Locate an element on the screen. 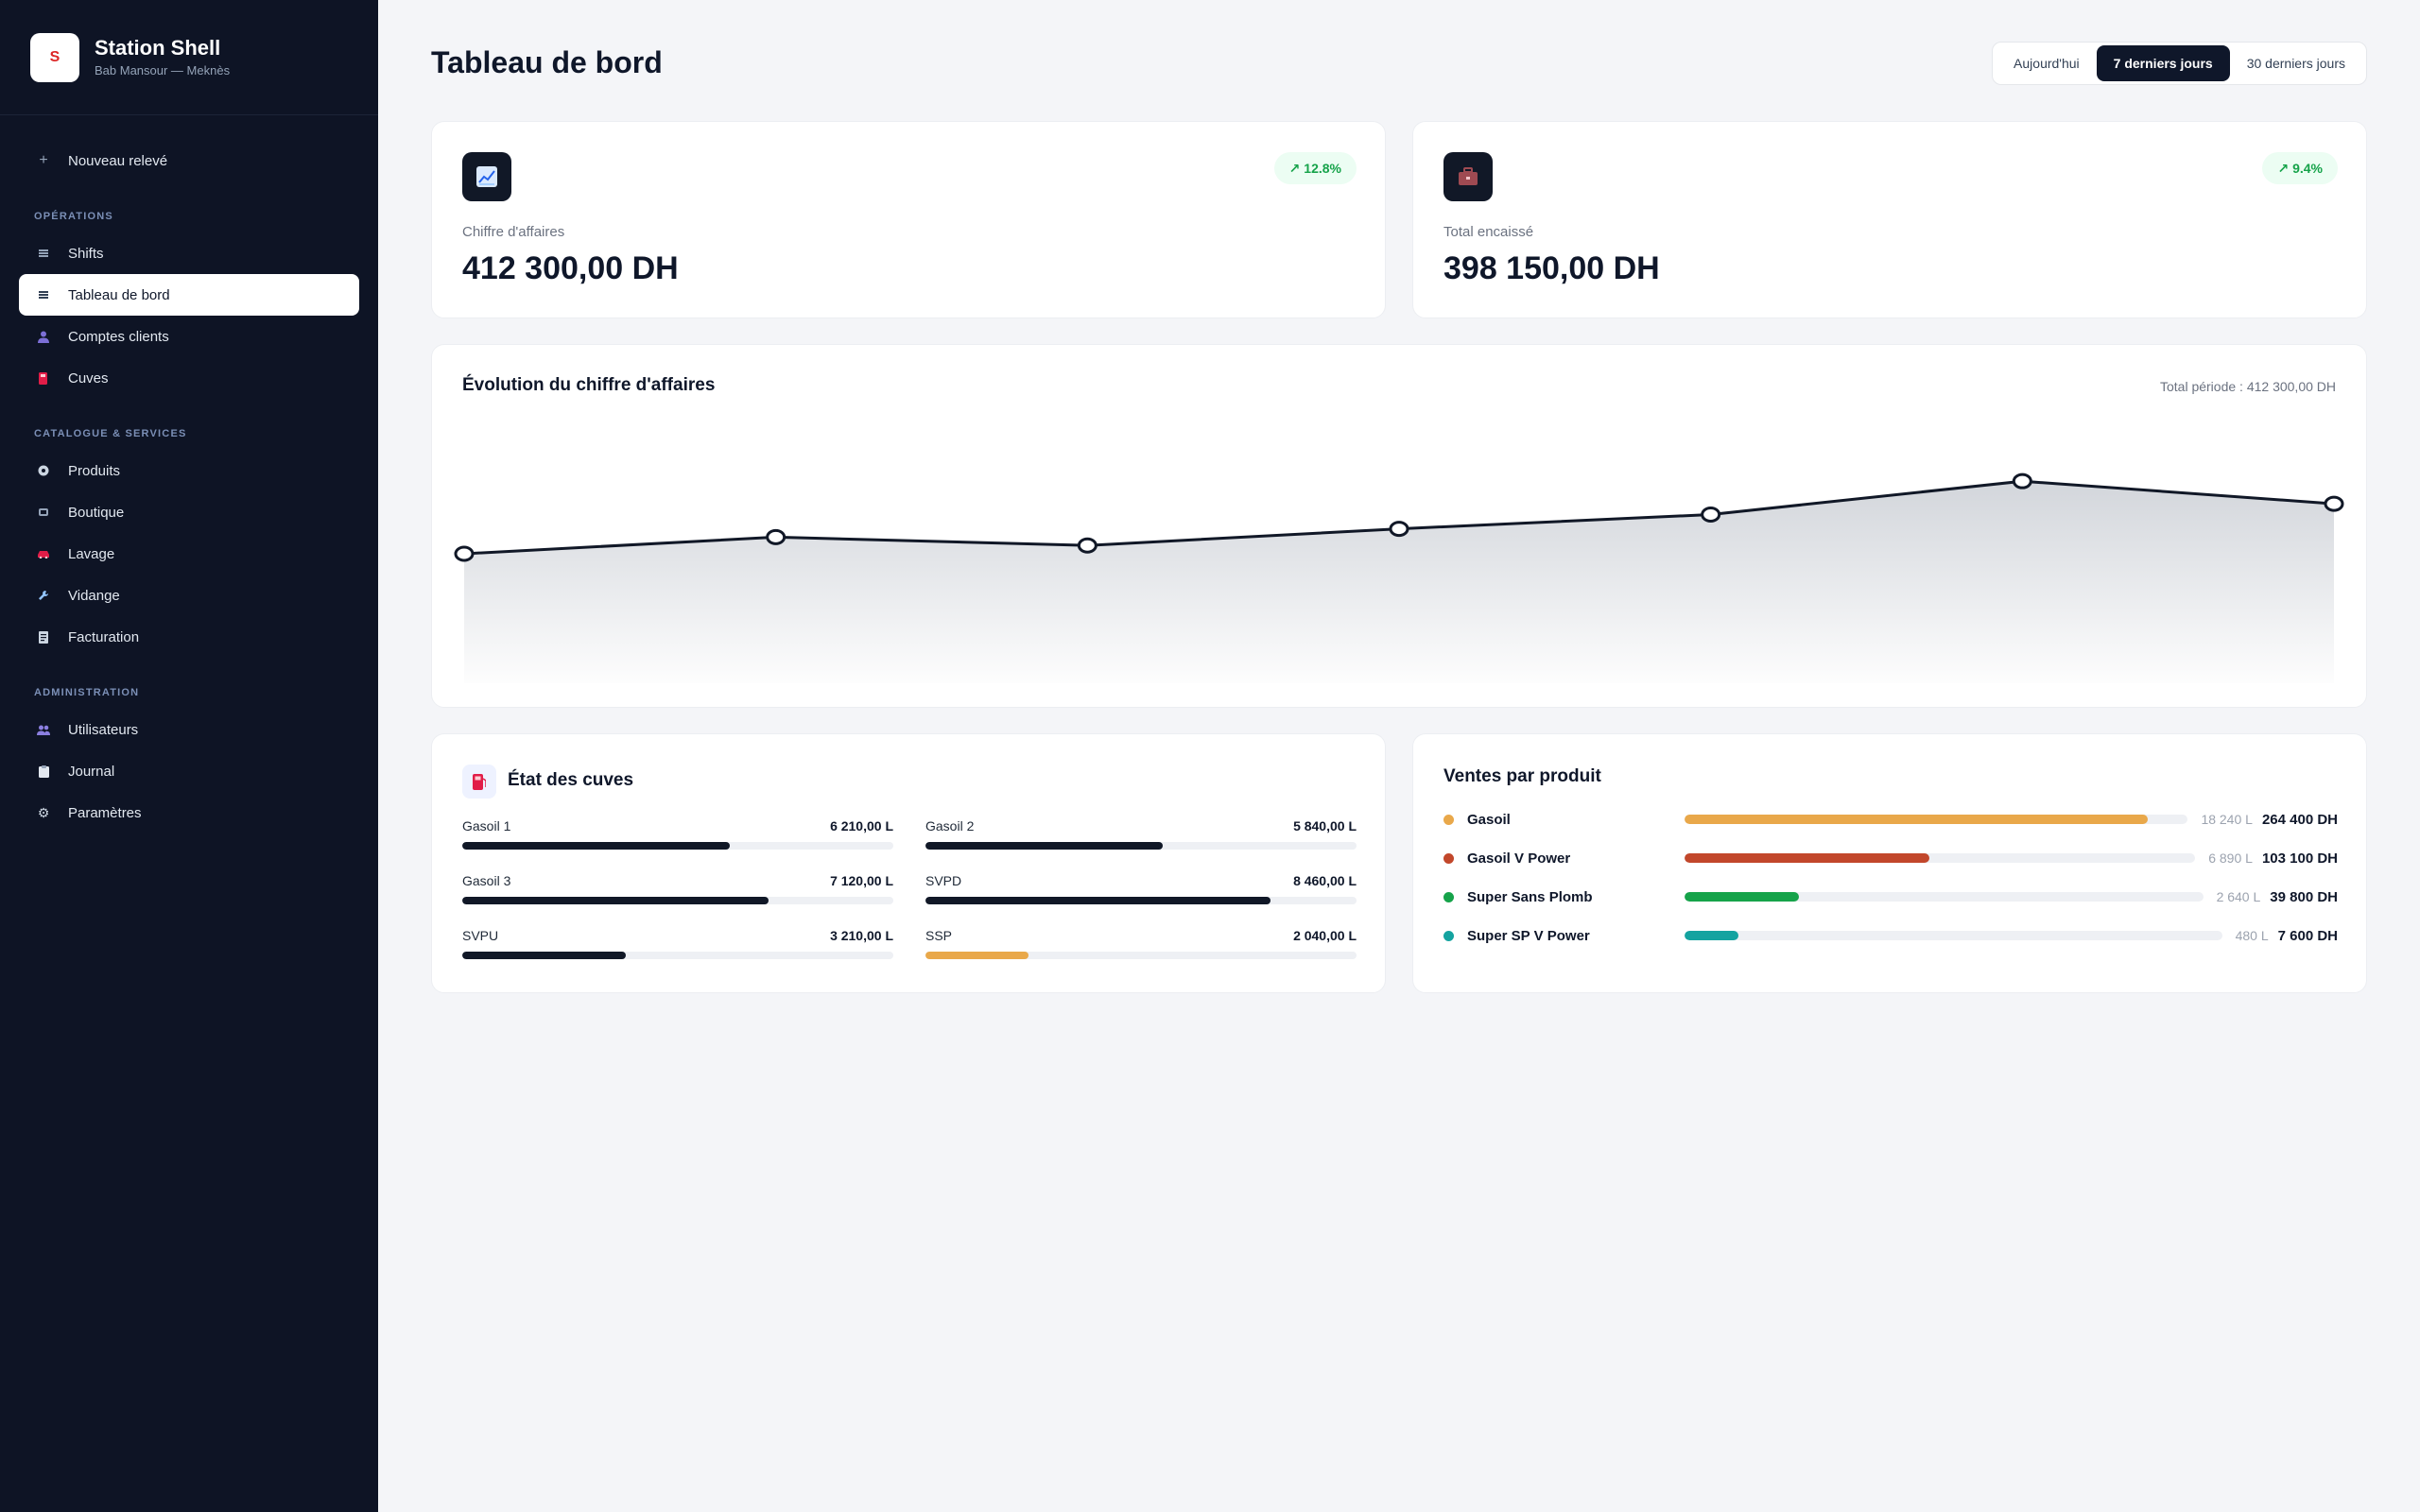 The width and height of the screenshot is (2420, 1512). brand-logo: S is located at coordinates (54, 57).